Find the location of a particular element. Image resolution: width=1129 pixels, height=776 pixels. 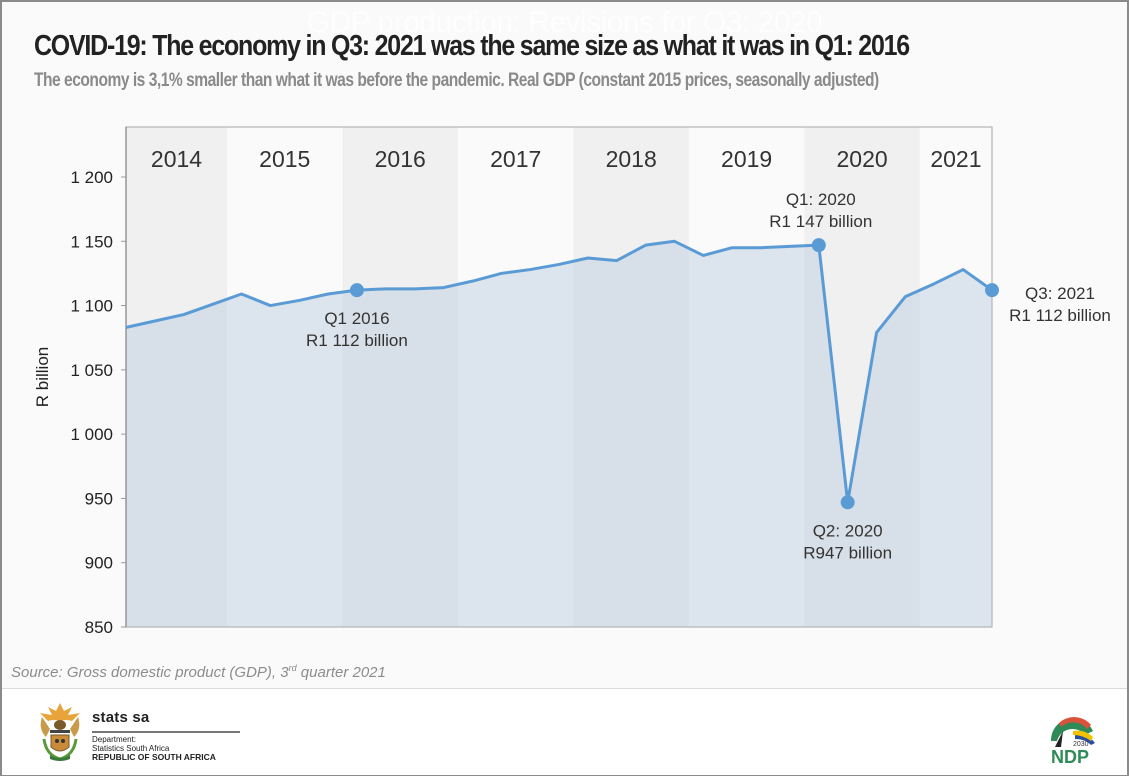

year-band-2018 is located at coordinates (631, 377).